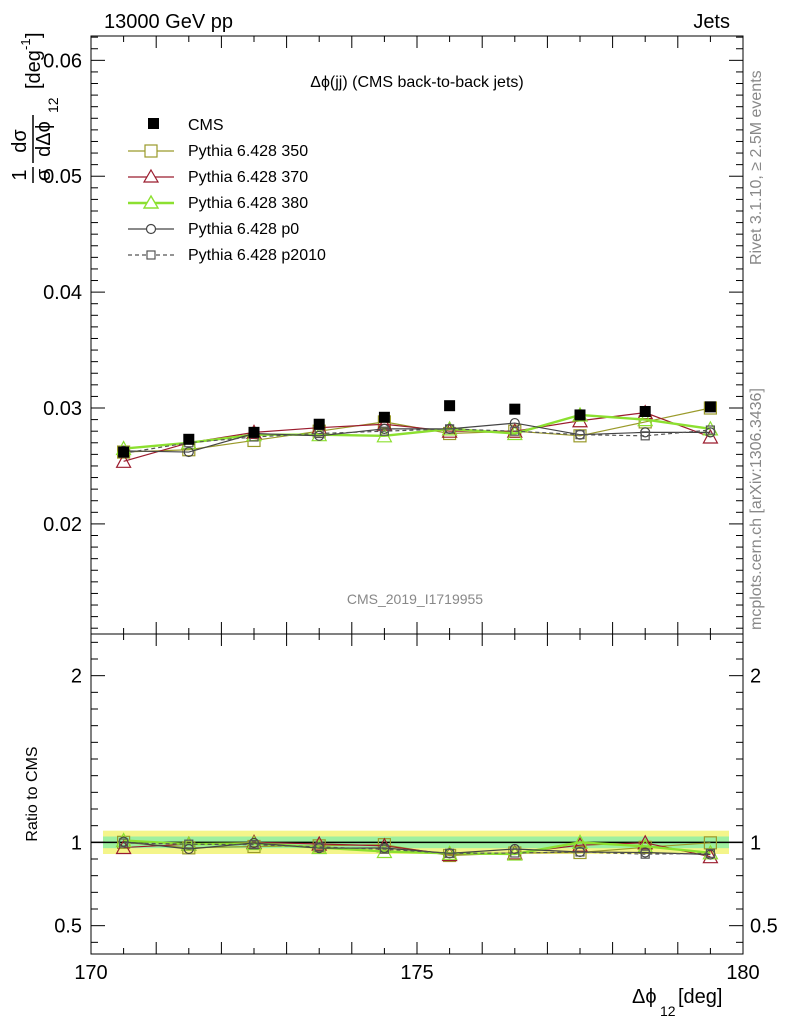  Describe the element at coordinates (76, 843) in the screenshot. I see `ratio-y-tick-label: 1` at that location.